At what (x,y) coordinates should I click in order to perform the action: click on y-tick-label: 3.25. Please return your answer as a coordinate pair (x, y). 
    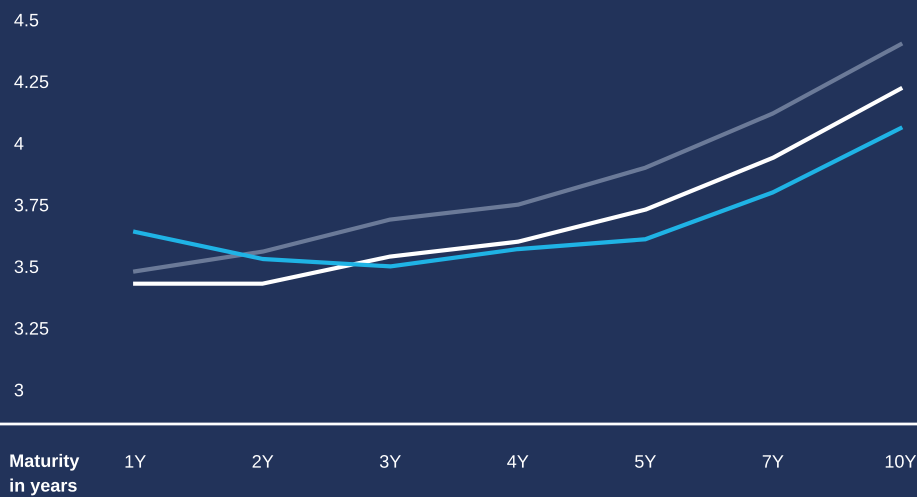
    Looking at the image, I should click on (31, 328).